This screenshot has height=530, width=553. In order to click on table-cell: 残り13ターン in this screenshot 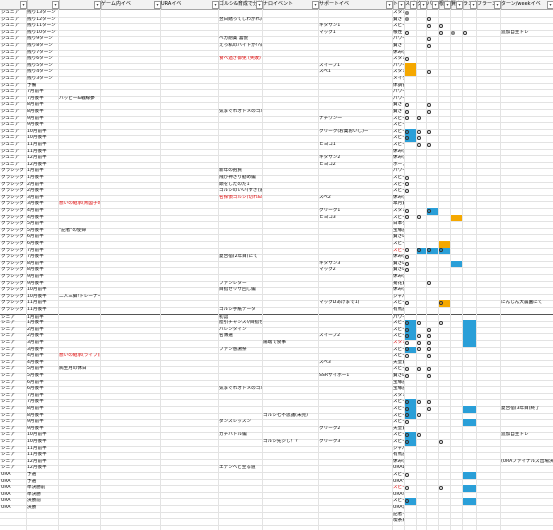, I will do `click(42, 13)`.